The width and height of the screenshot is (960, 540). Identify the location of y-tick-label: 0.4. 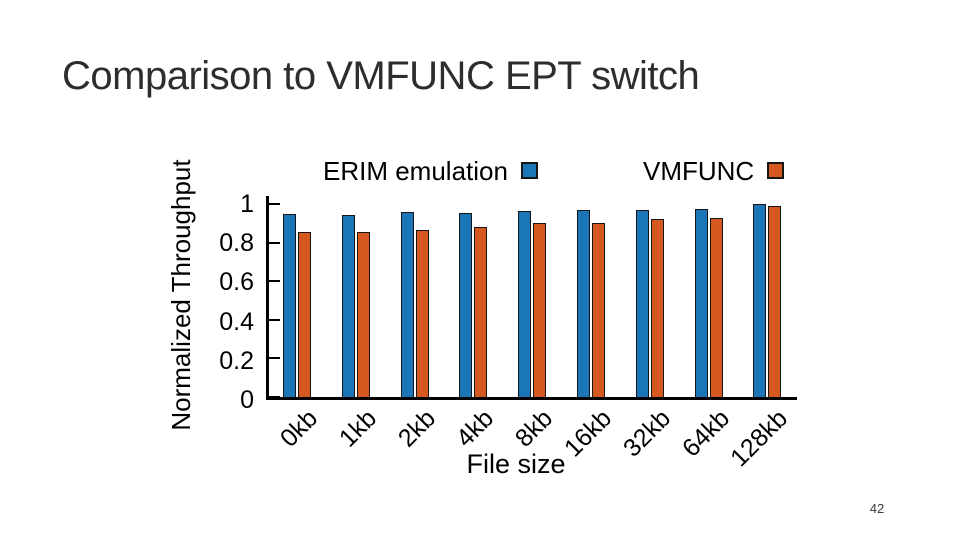
(236, 321).